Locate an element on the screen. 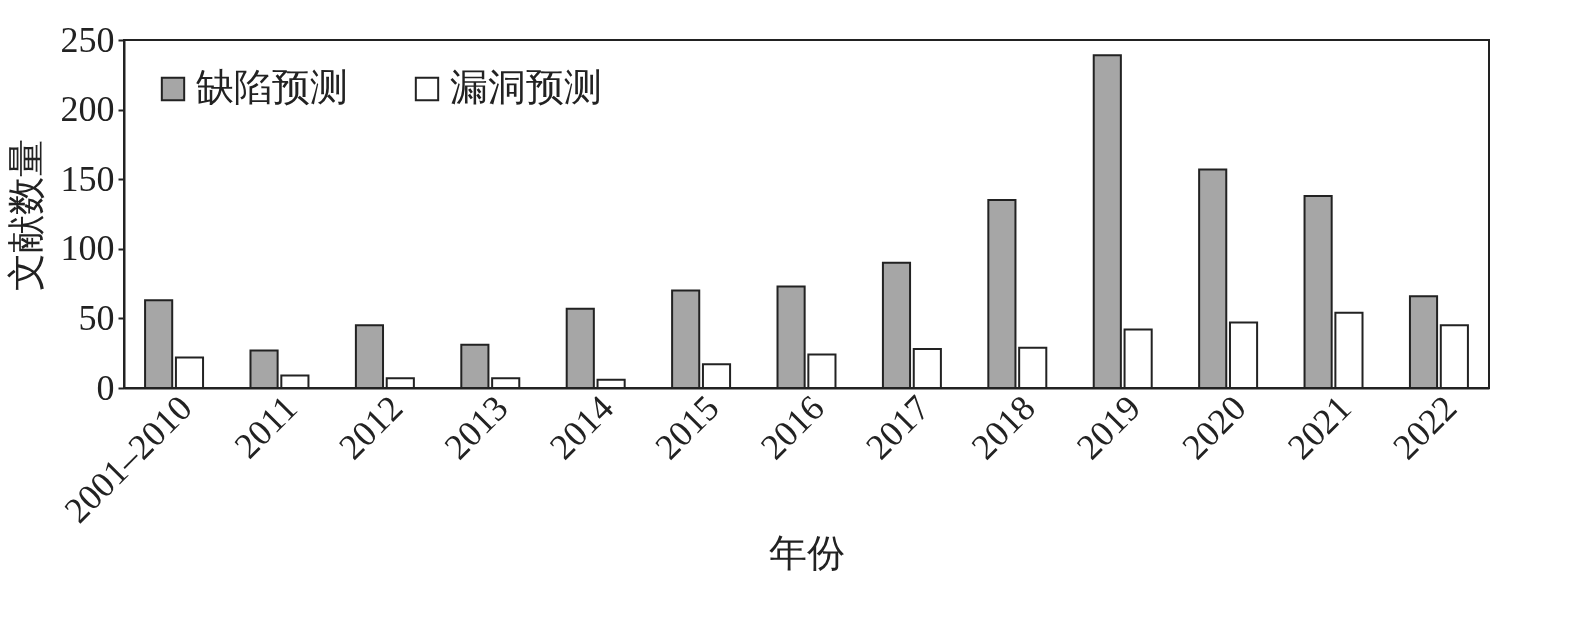 The width and height of the screenshot is (1575, 627). y-tick-label: 100 is located at coordinates (87, 248).